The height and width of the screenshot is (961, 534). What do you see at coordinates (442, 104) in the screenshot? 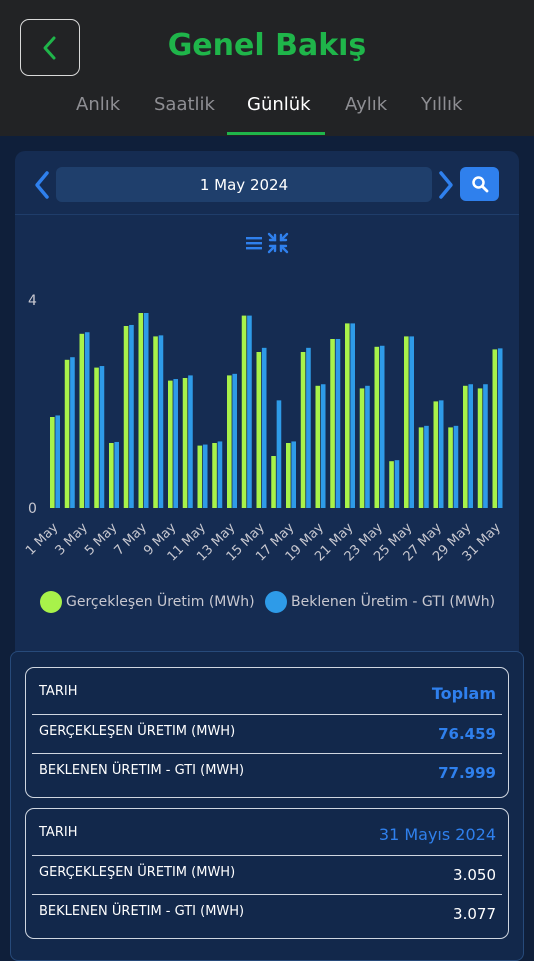
I see `tab-yillik: Yıllık` at bounding box center [442, 104].